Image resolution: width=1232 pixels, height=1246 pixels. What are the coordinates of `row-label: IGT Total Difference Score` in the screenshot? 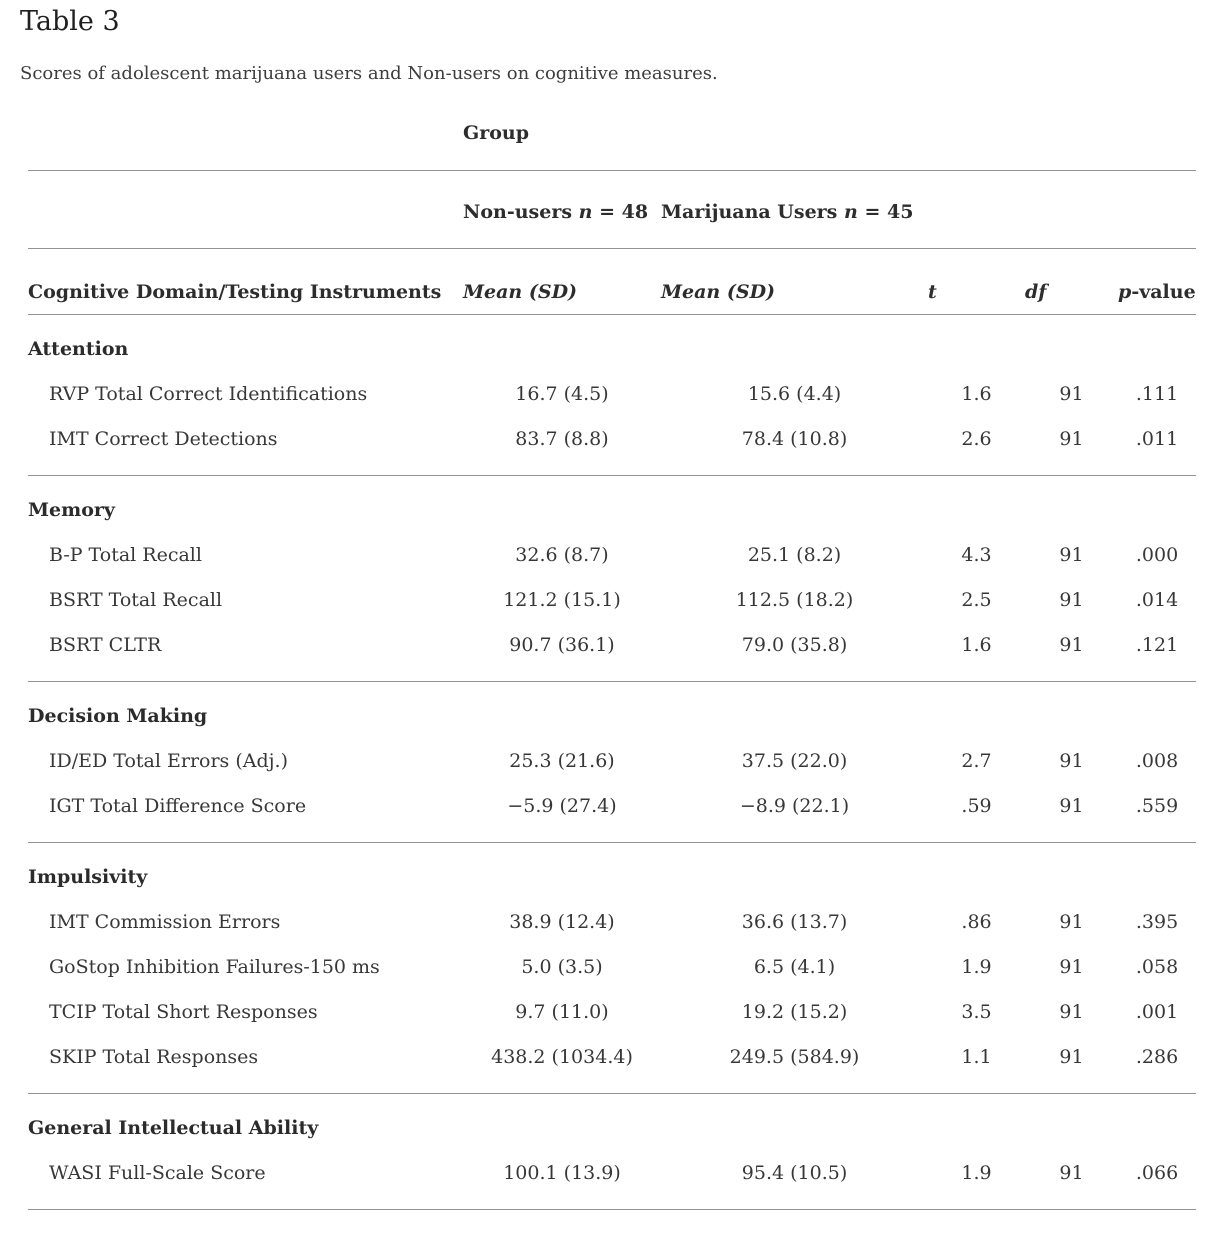 It's located at (245, 813).